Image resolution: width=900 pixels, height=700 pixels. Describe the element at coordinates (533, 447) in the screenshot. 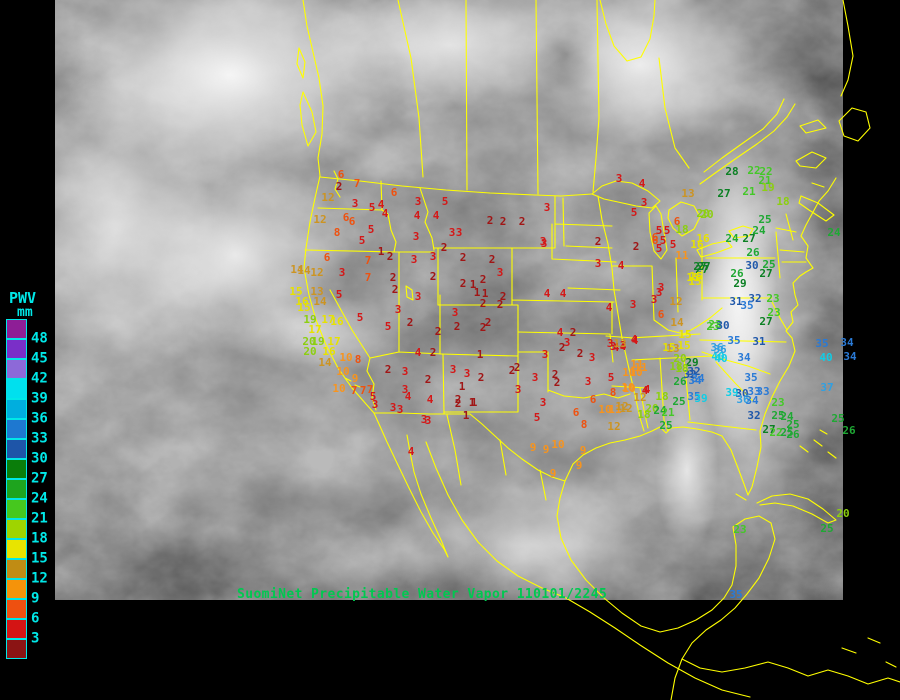

I see `station-value: 9` at that location.